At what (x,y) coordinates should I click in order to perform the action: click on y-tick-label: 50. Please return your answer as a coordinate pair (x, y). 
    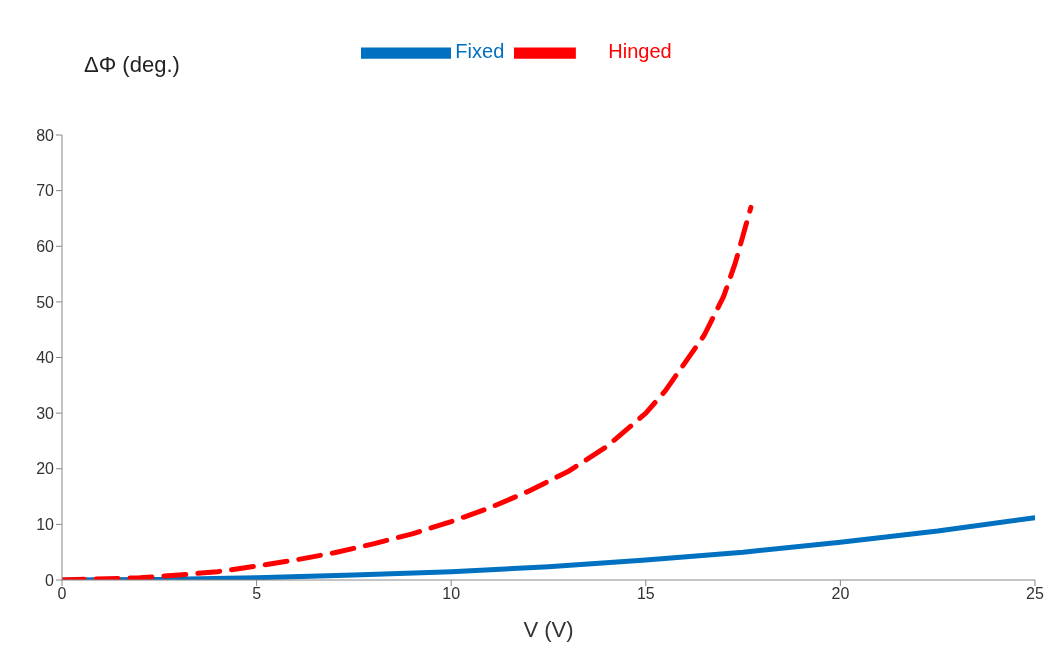
    Looking at the image, I should click on (45, 302).